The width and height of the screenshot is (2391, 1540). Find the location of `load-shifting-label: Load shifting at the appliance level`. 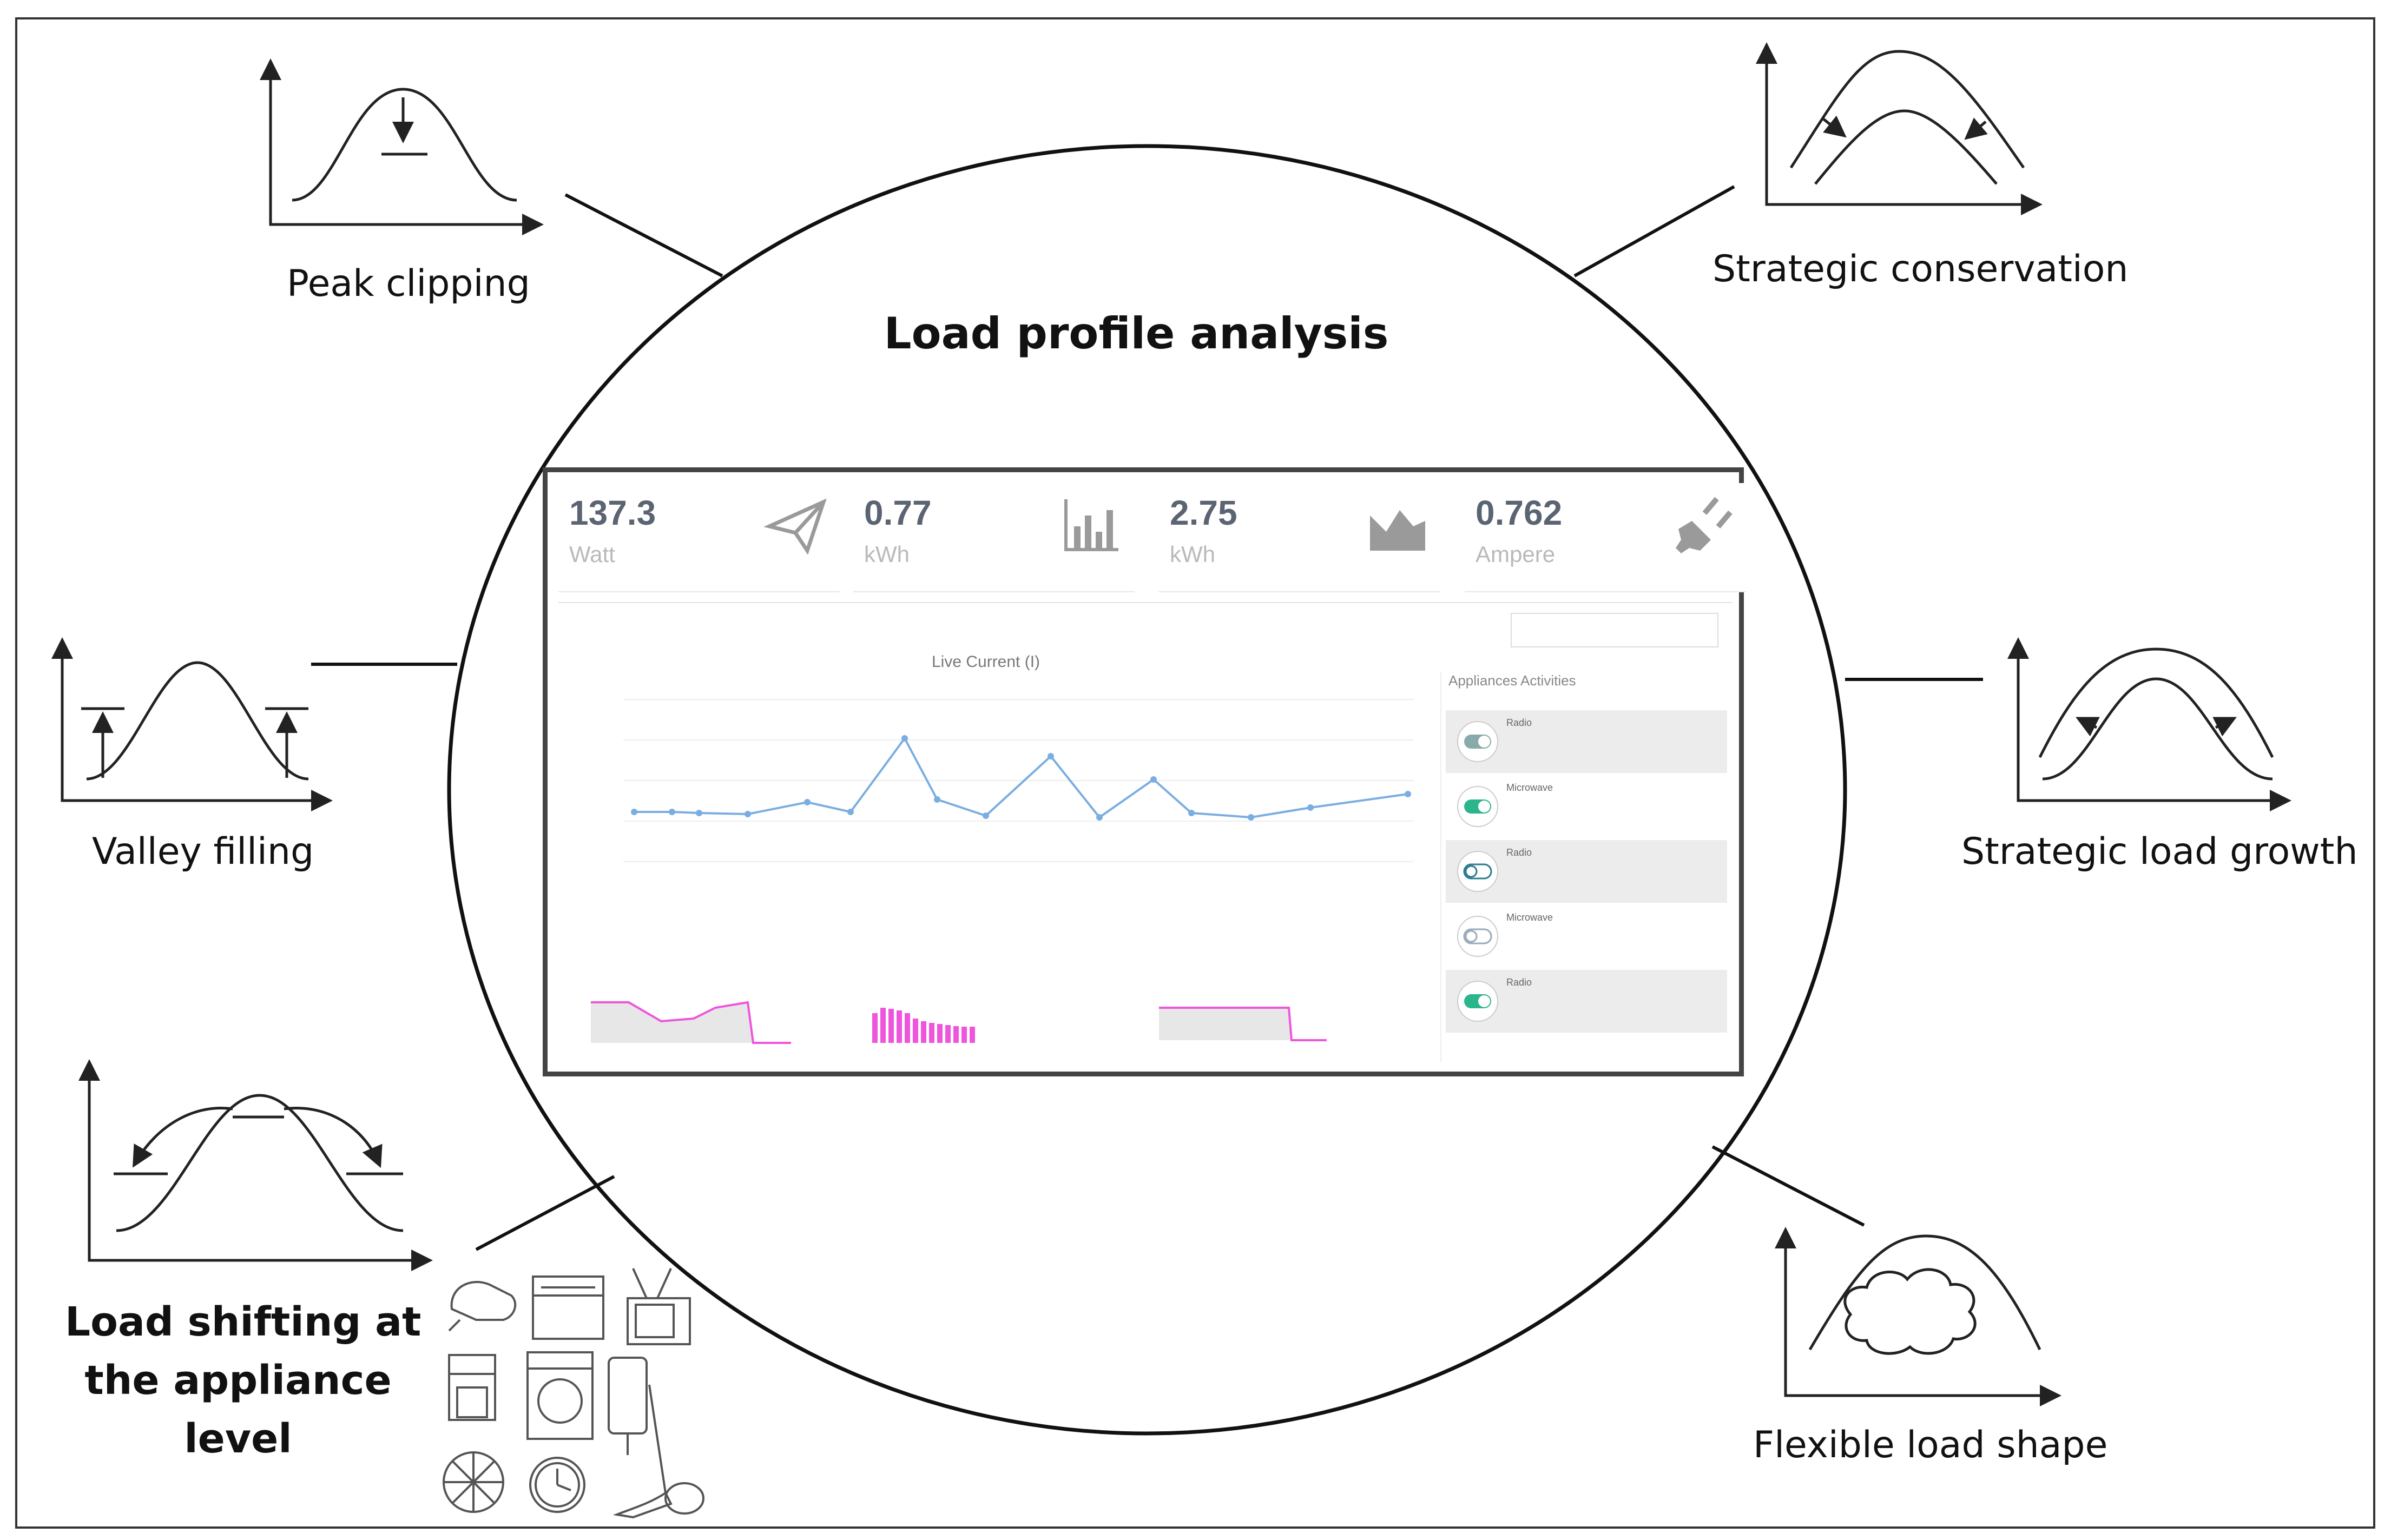

load-shifting-label: Load shifting at the appliance level is located at coordinates (243, 1380).